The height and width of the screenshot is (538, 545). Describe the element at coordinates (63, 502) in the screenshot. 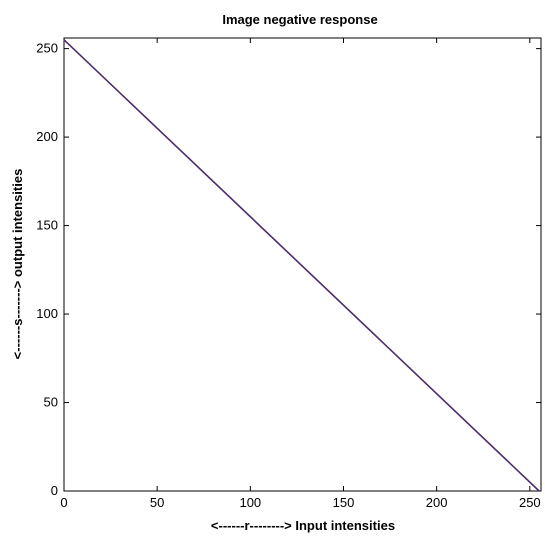

I see `x-tick-label: 0` at that location.